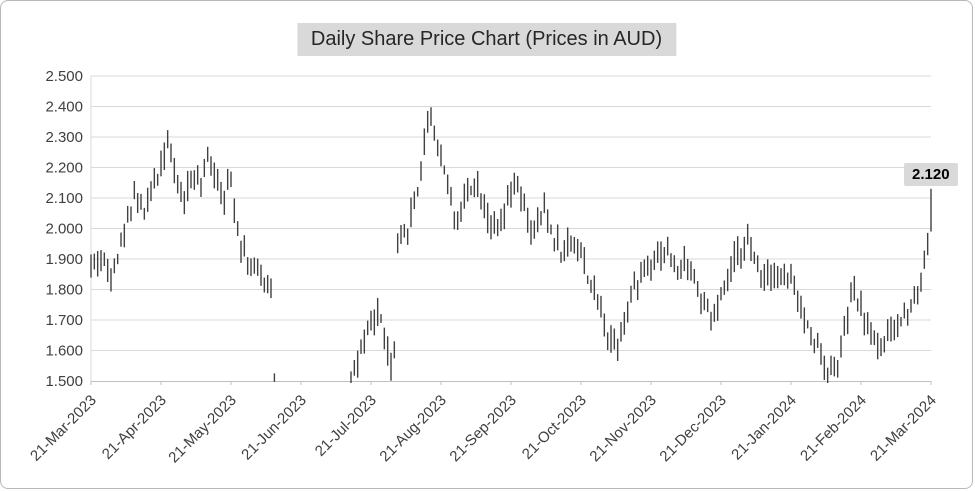 The image size is (975, 491). Describe the element at coordinates (64, 198) in the screenshot. I see `y-axis-tick-label: 2.100` at that location.